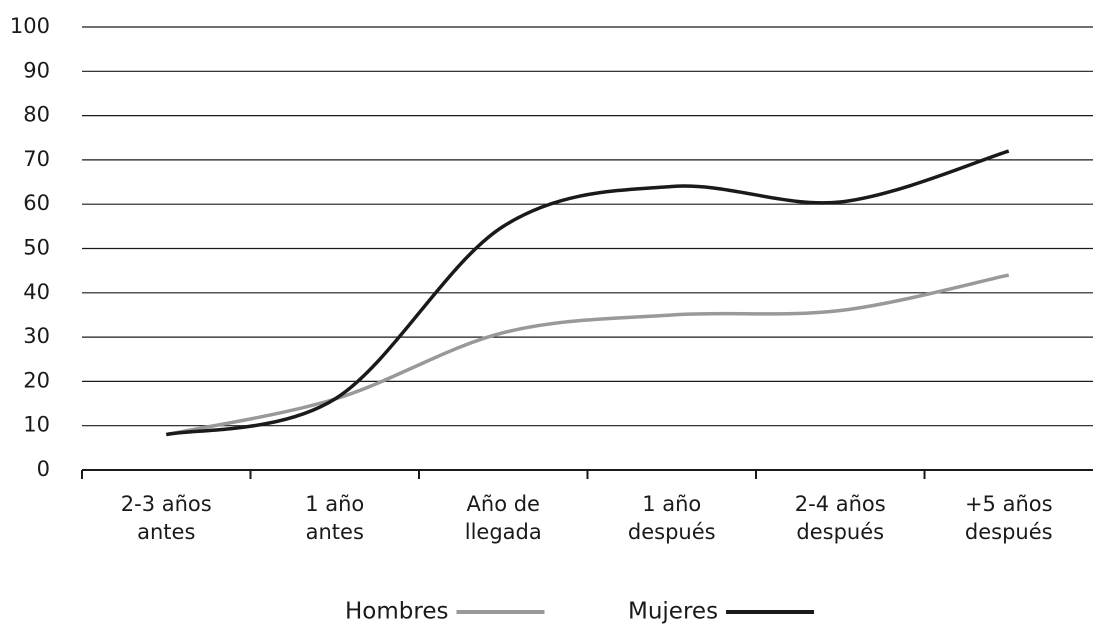  I want to click on legend-label: Hombres, so click(396, 612).